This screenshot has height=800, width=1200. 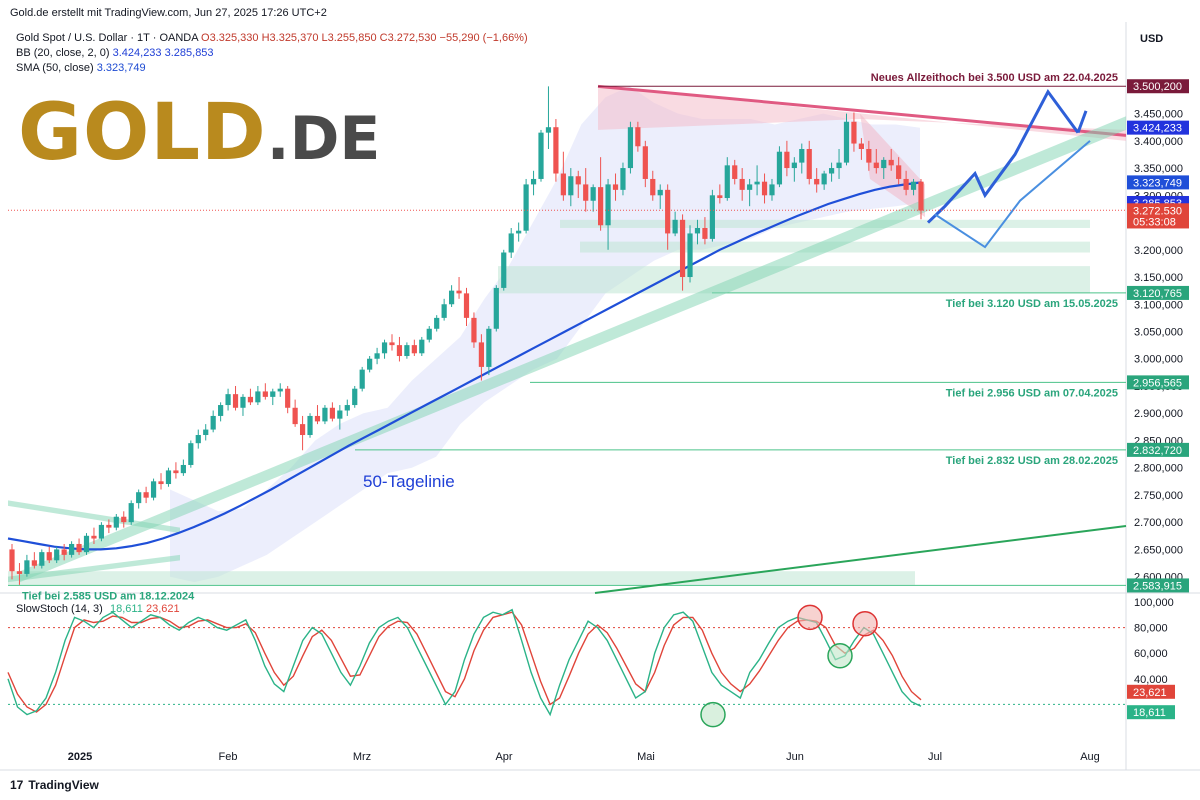 I want to click on stoch-k-line, so click(x=464, y=662).